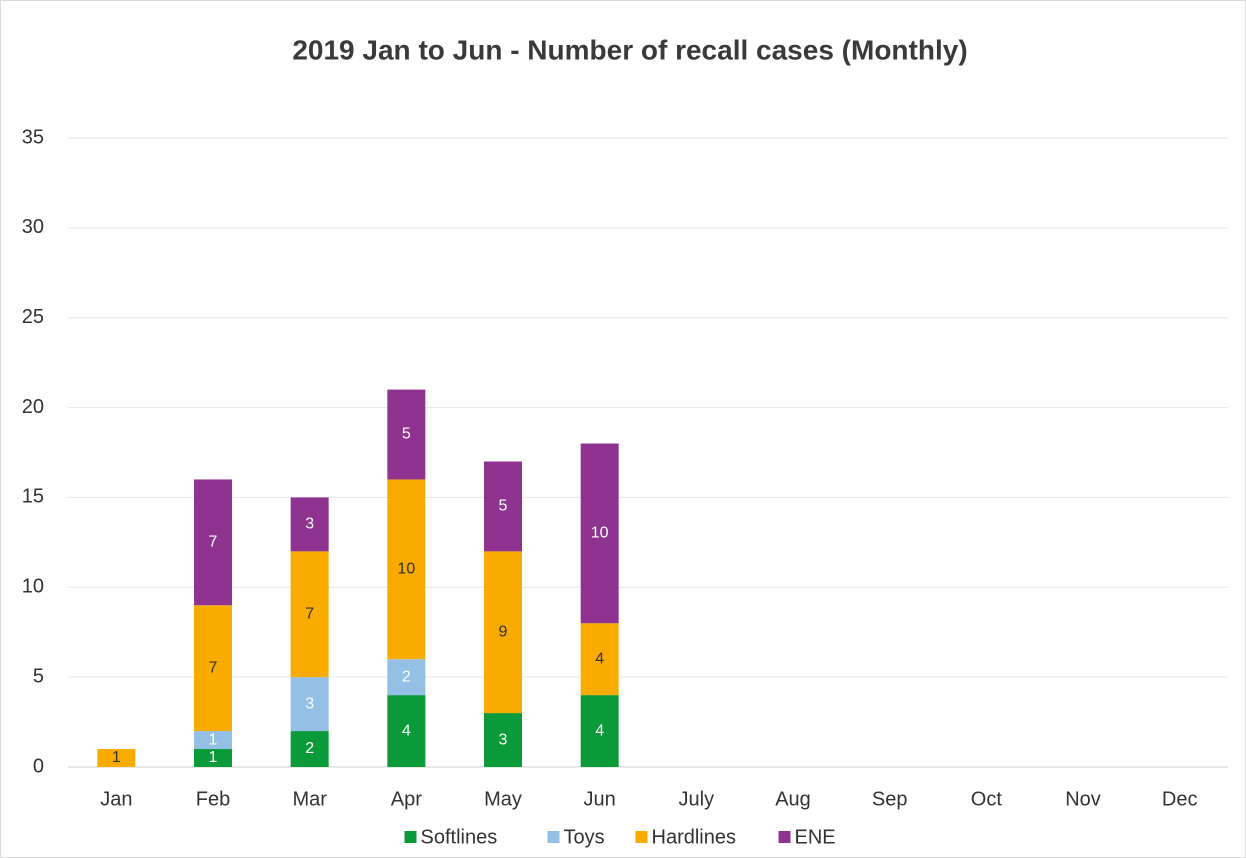 The height and width of the screenshot is (858, 1246). Describe the element at coordinates (459, 837) in the screenshot. I see `legend-label: Softlines` at that location.